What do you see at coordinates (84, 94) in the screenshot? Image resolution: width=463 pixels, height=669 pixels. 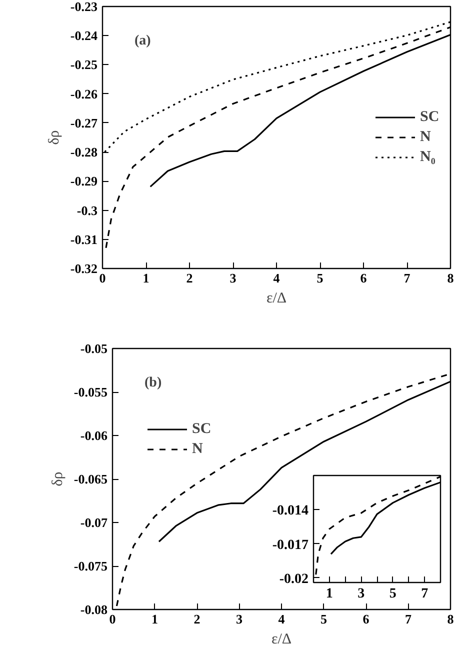 I see `y-tick-label: -0.26` at bounding box center [84, 94].